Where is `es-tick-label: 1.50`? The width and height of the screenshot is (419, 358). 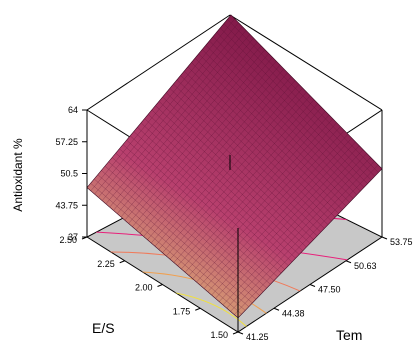
es-tick-label: 1.50 is located at coordinates (219, 335).